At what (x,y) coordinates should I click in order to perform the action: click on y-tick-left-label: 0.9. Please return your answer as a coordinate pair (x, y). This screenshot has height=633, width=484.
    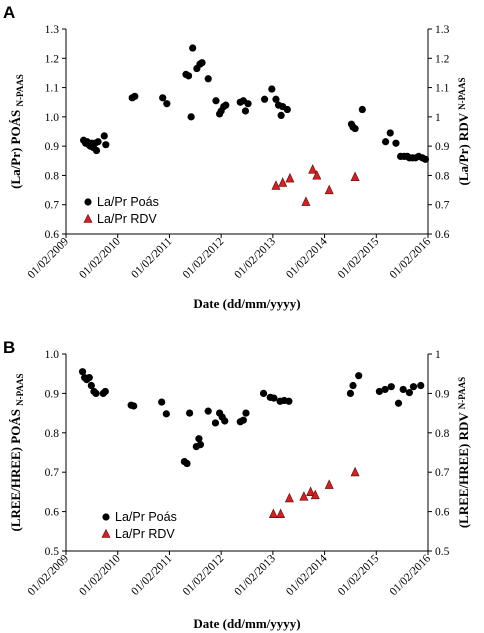
    Looking at the image, I should click on (52, 147).